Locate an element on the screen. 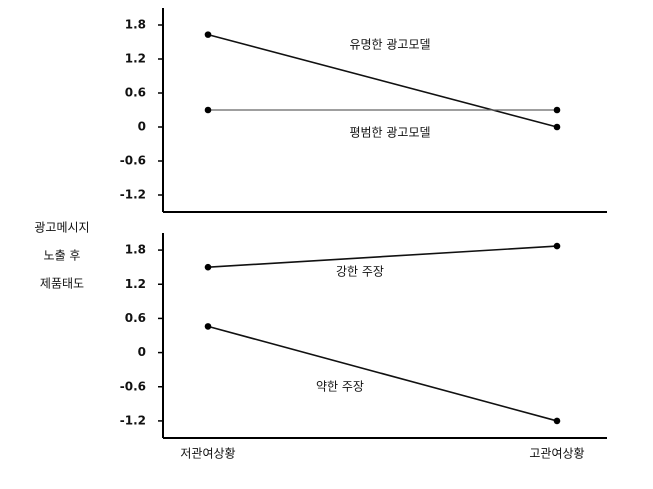 Image resolution: width=653 pixels, height=489 pixels. series-label: 약한 주장 is located at coordinates (340, 386).